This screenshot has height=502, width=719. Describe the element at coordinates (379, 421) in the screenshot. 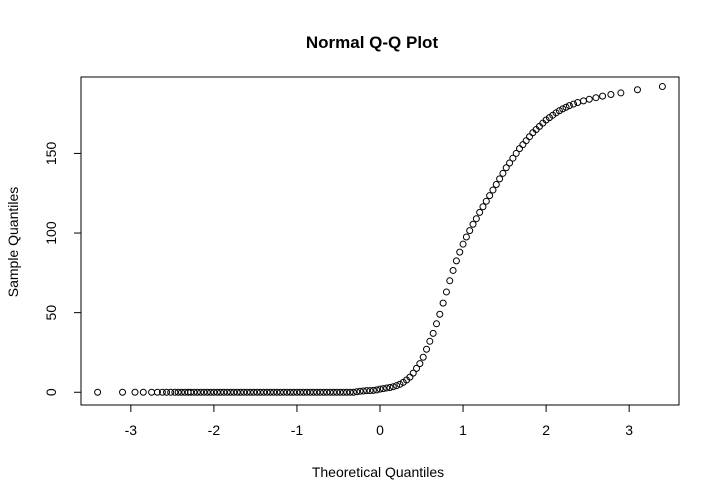

I see `x-axis: -3 -2 -1 0 1 2 3` at that location.